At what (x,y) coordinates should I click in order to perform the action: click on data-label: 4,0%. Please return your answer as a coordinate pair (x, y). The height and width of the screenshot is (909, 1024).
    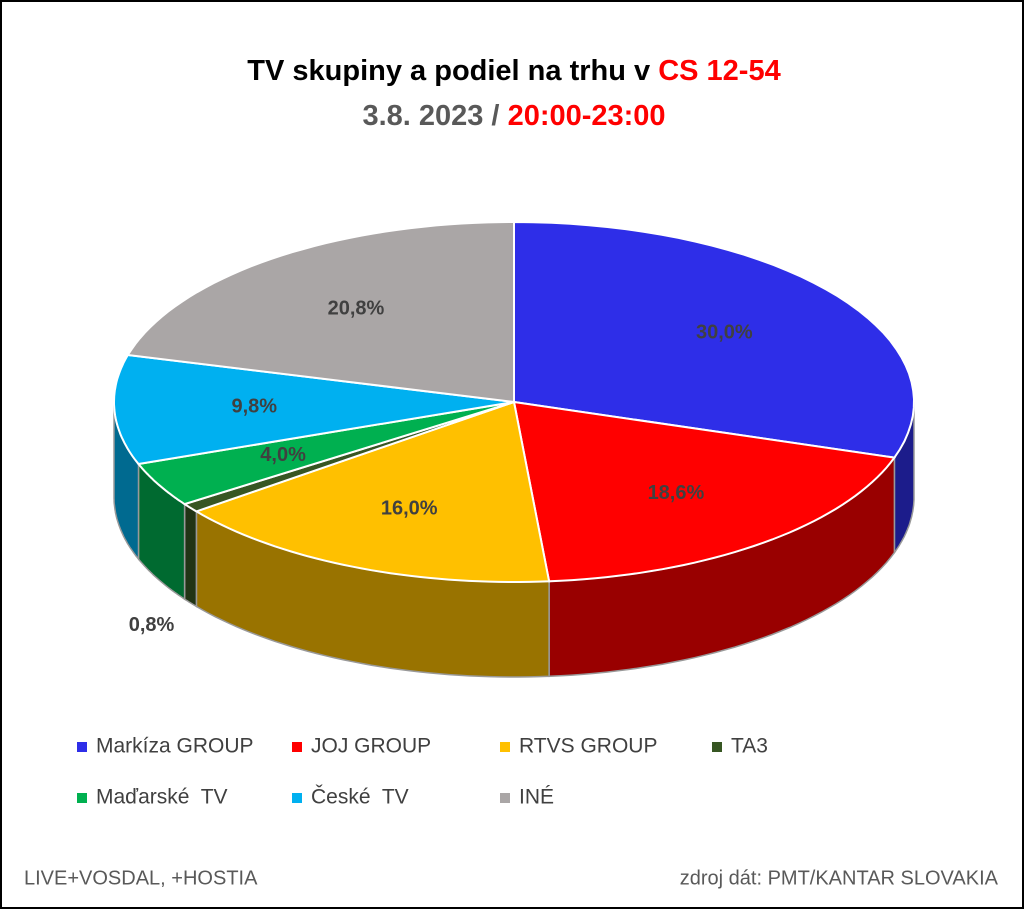
    Looking at the image, I should click on (283, 455).